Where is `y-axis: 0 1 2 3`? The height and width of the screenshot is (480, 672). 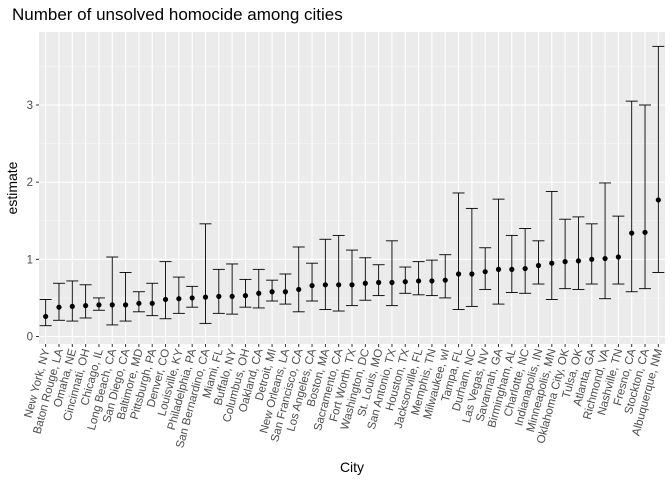
y-axis: 0 1 2 3 is located at coordinates (33, 222).